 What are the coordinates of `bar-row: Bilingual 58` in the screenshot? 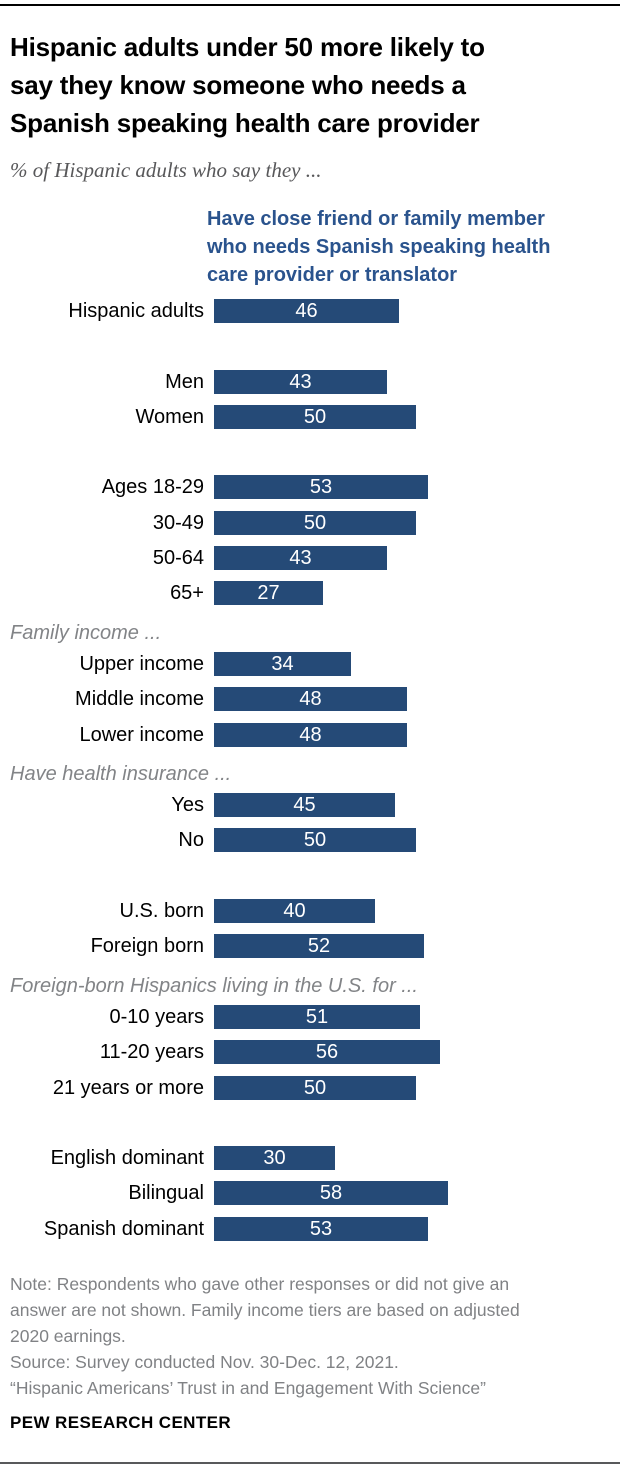 It's located at (310, 1198).